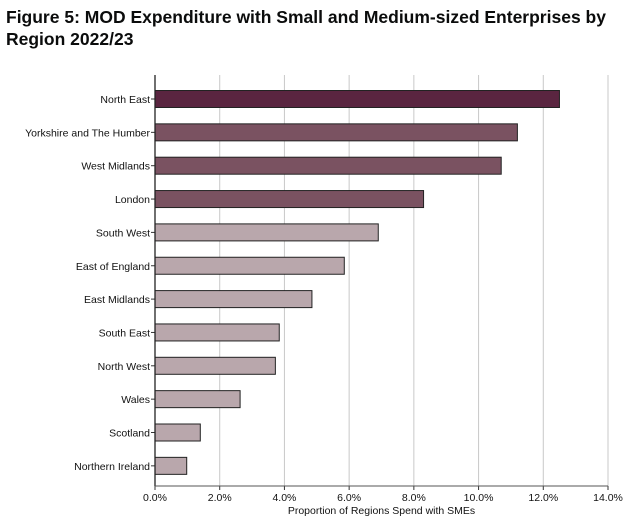 The image size is (640, 522). Describe the element at coordinates (215, 365) in the screenshot. I see `bar-north-west` at that location.